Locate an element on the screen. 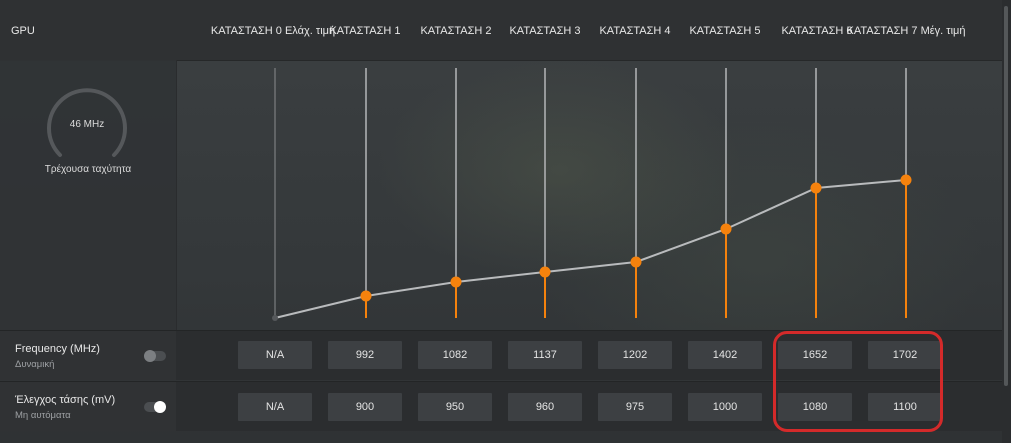  voltage-mode: Μη αυτόματα is located at coordinates (43, 415).